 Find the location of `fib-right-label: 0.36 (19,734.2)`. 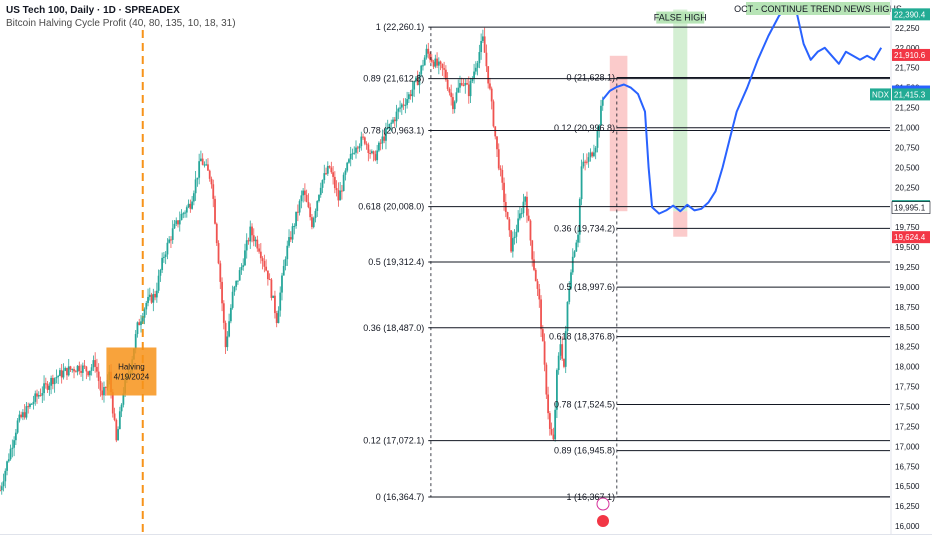

fib-right-label: 0.36 (19,734.2) is located at coordinates (584, 228).